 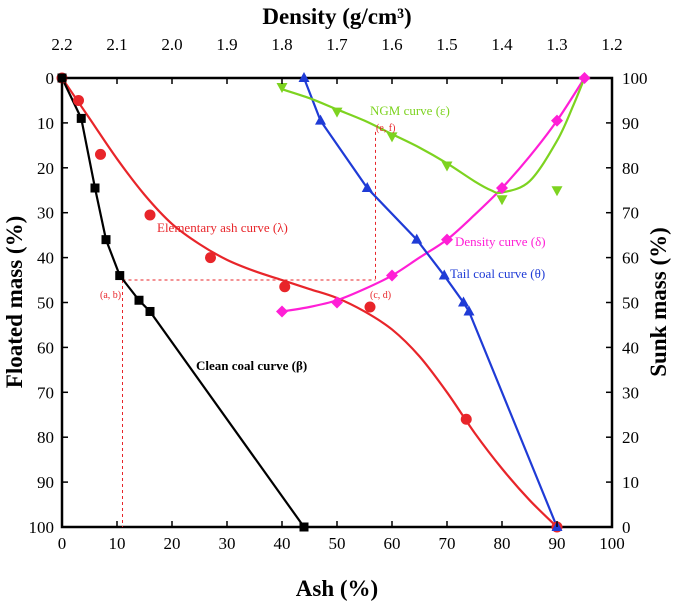 What do you see at coordinates (50, 78) in the screenshot?
I see `y-left-tick-label: 0` at bounding box center [50, 78].